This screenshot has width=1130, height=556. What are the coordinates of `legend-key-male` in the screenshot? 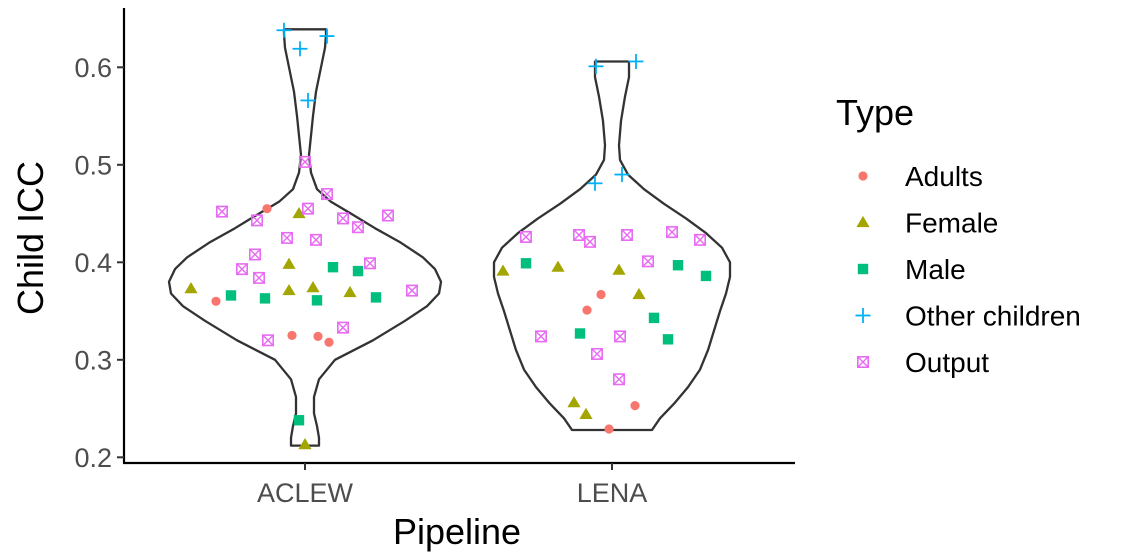 It's located at (863, 269).